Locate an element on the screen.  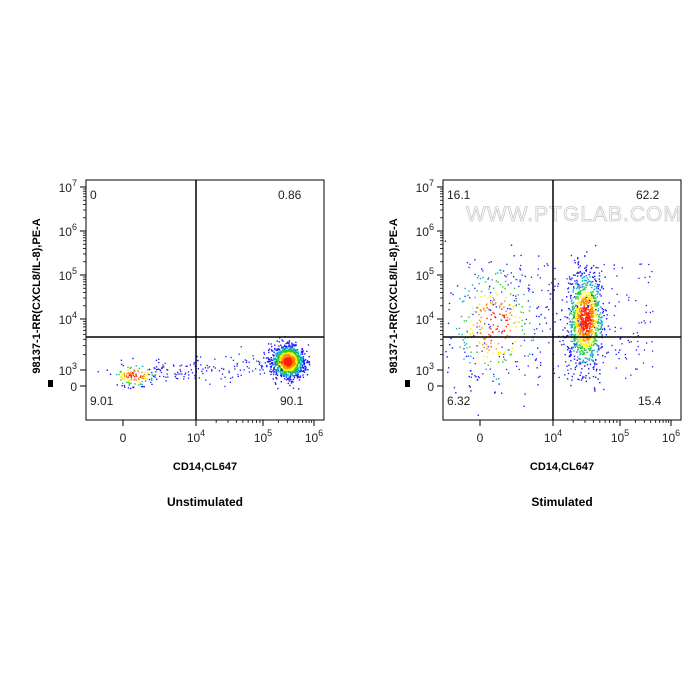
y-tick-label: 0 is located at coordinates (430, 387).